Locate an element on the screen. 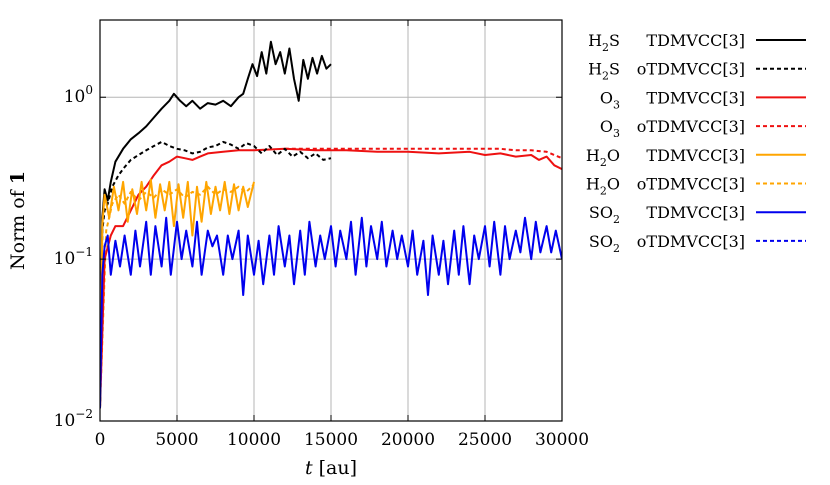  y-axis-label: Norm of 1 is located at coordinates (18, 220).